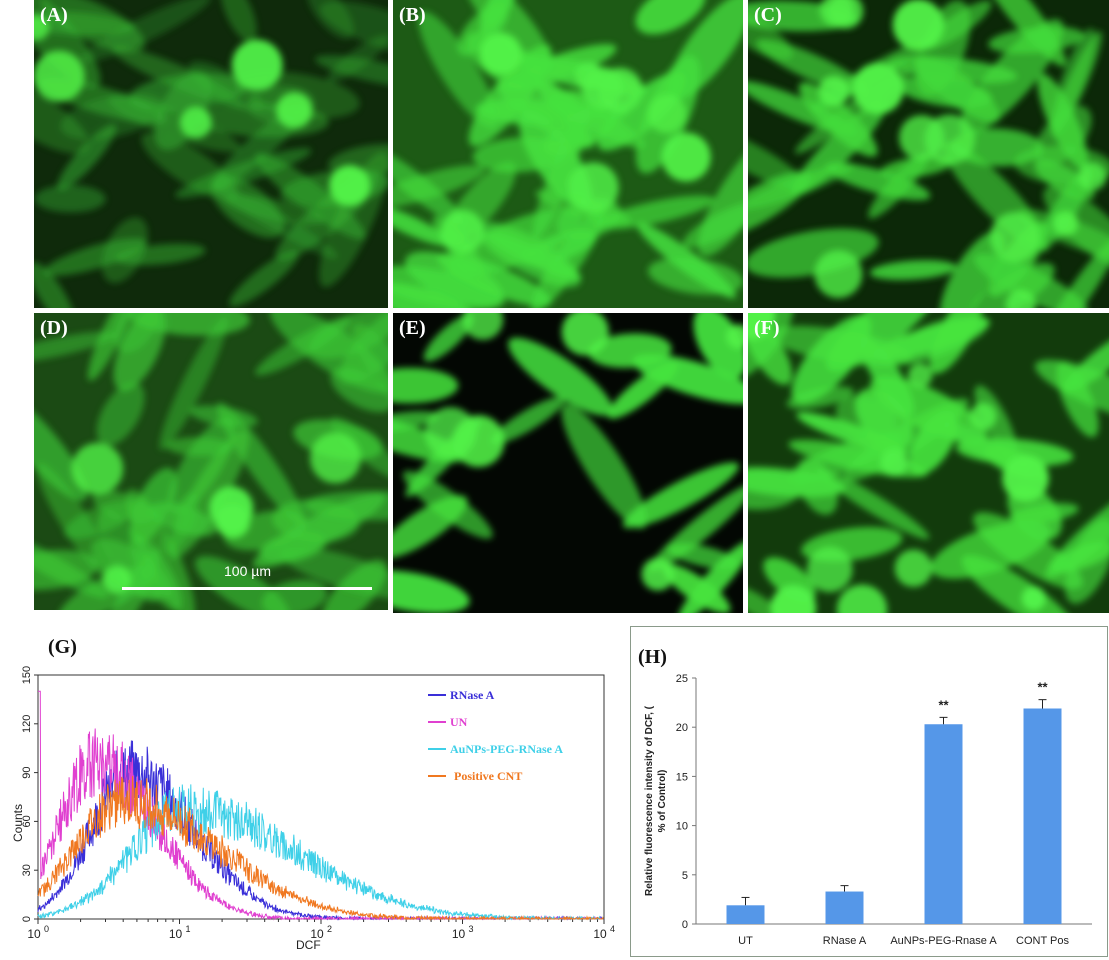 The width and height of the screenshot is (1109, 960). I want to click on y-axis-label: % of Control), so click(662, 801).